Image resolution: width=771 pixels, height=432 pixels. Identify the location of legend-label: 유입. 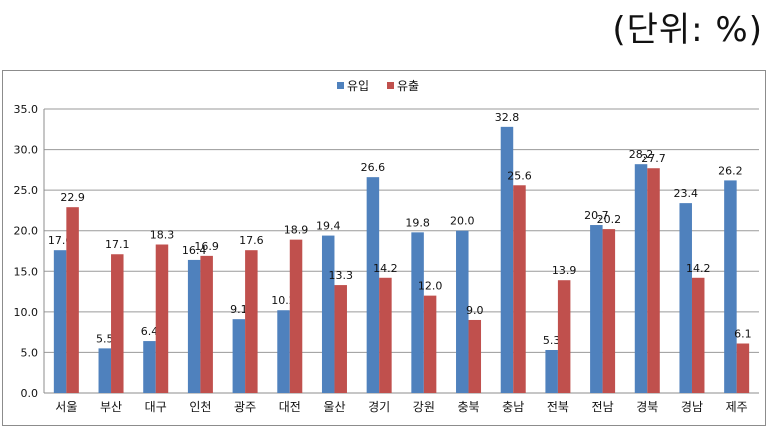
(358, 86).